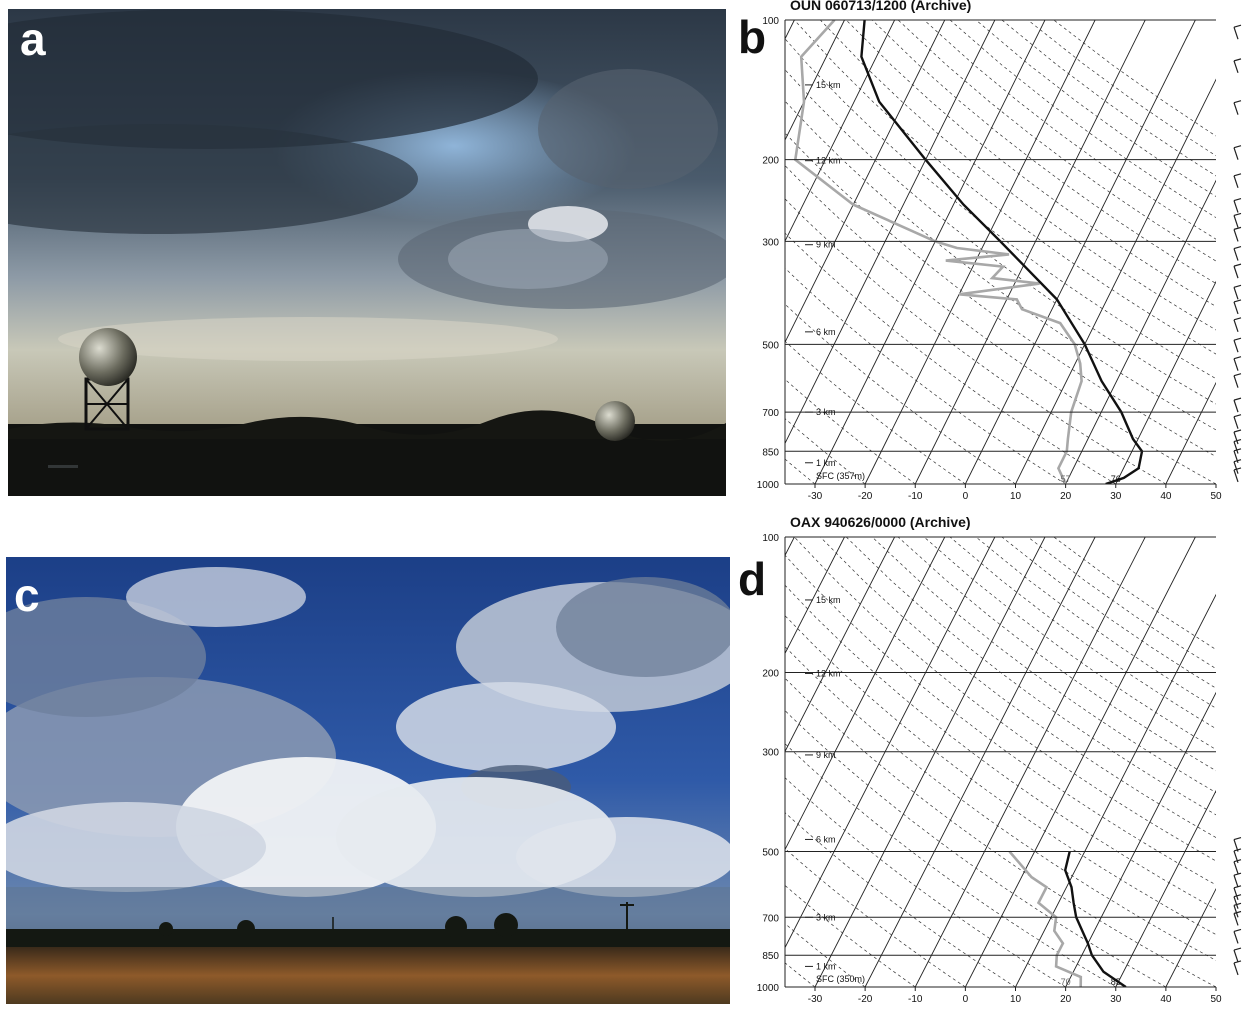 The image size is (1258, 1026). Describe the element at coordinates (865, 496) in the screenshot. I see `temp-tick-label: -20` at that location.